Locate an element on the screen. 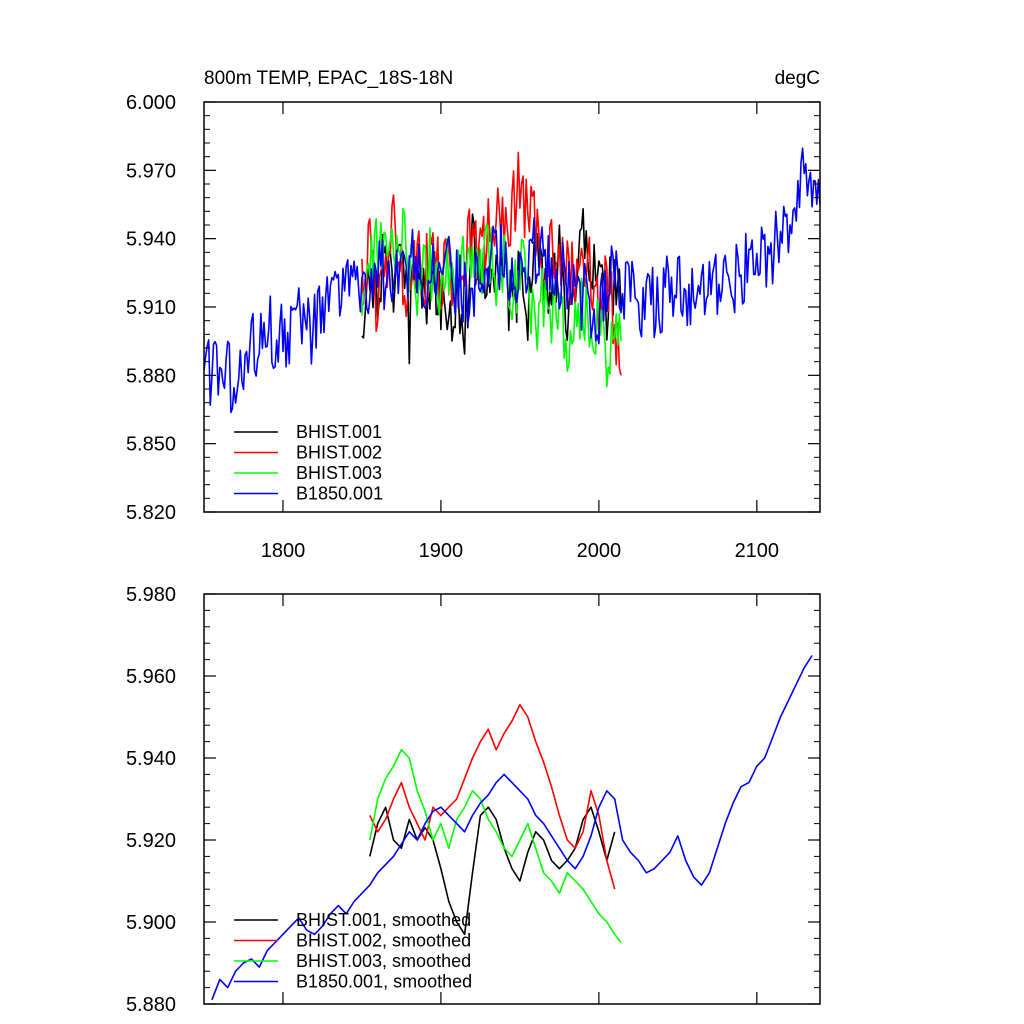 The image size is (1024, 1024). chart-units: degC is located at coordinates (797, 78).